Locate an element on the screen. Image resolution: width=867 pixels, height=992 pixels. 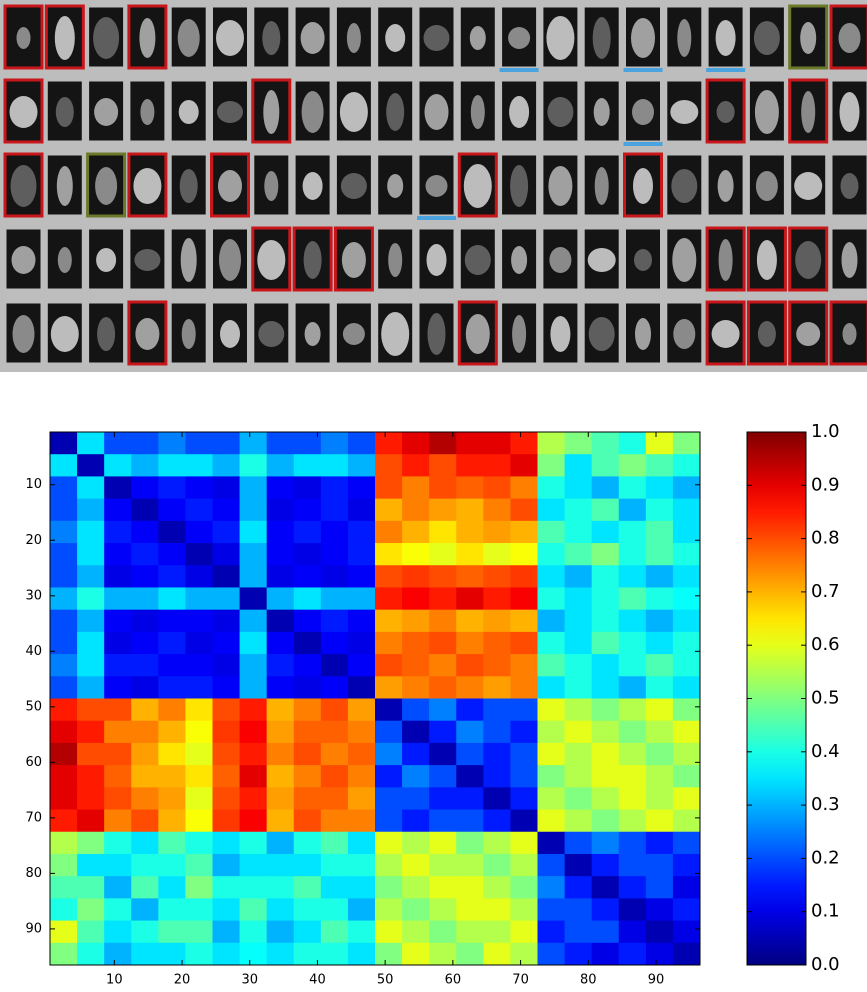
x-tick-label: 10 is located at coordinates (114, 980).